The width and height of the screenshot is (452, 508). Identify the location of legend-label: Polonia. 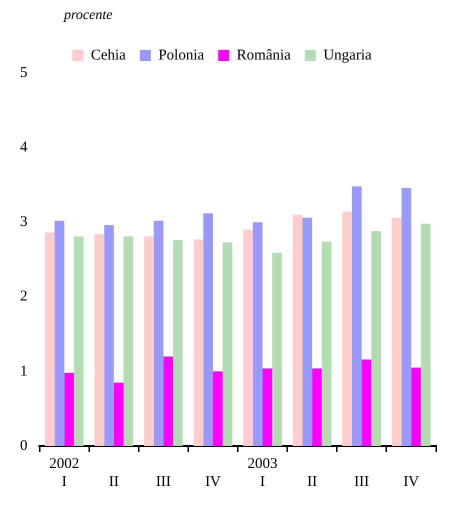
(181, 55).